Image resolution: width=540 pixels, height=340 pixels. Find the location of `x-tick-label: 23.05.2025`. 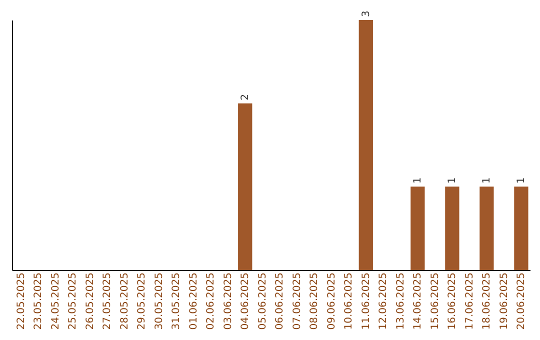

x-tick-label: 23.05.2025 is located at coordinates (38, 301).